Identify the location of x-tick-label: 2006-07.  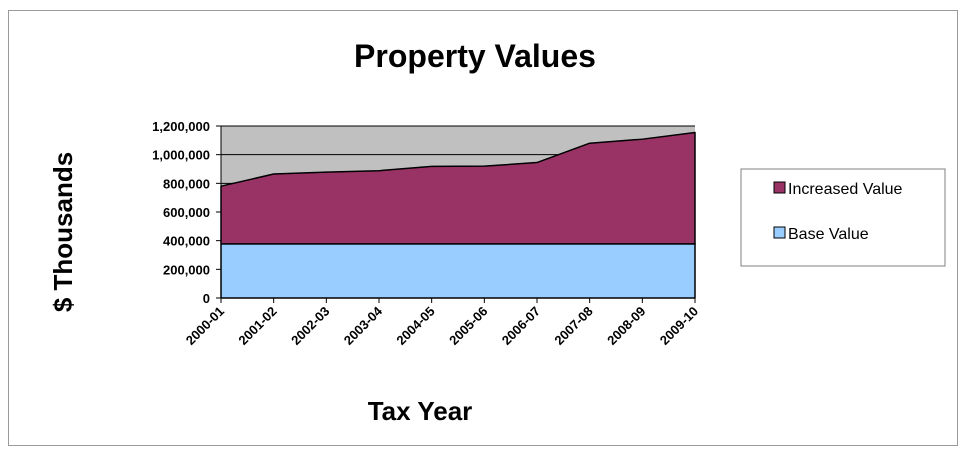
(521, 326).